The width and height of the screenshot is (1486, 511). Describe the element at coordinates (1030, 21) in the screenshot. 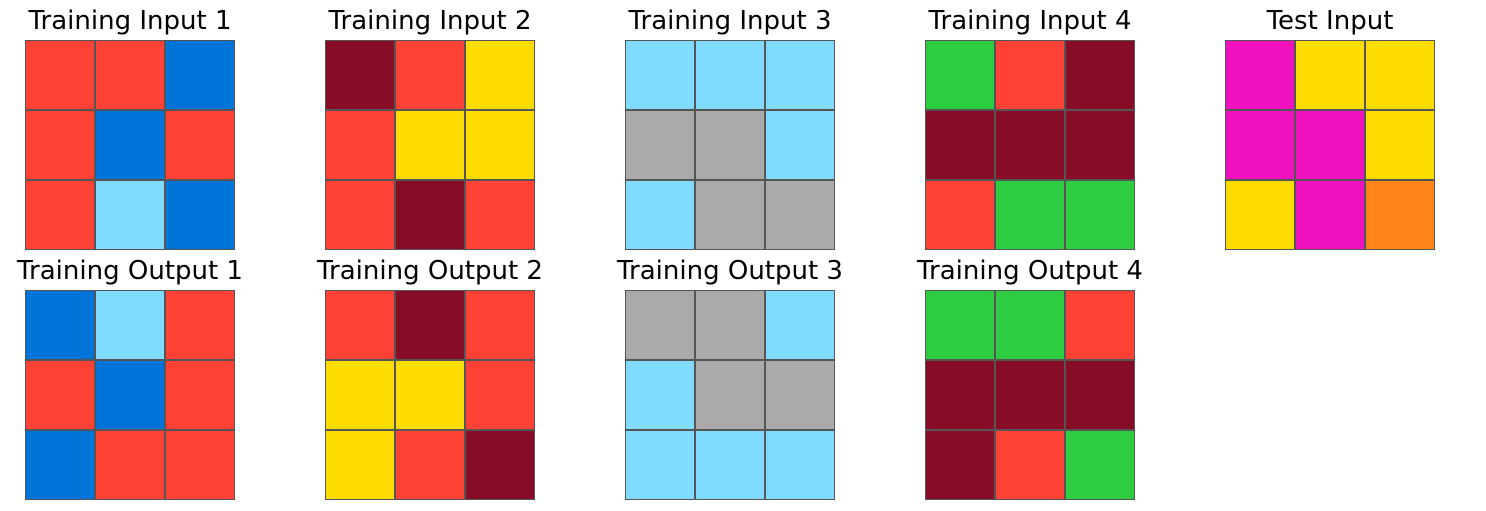

I see `panel-title: Training Input 4` at that location.